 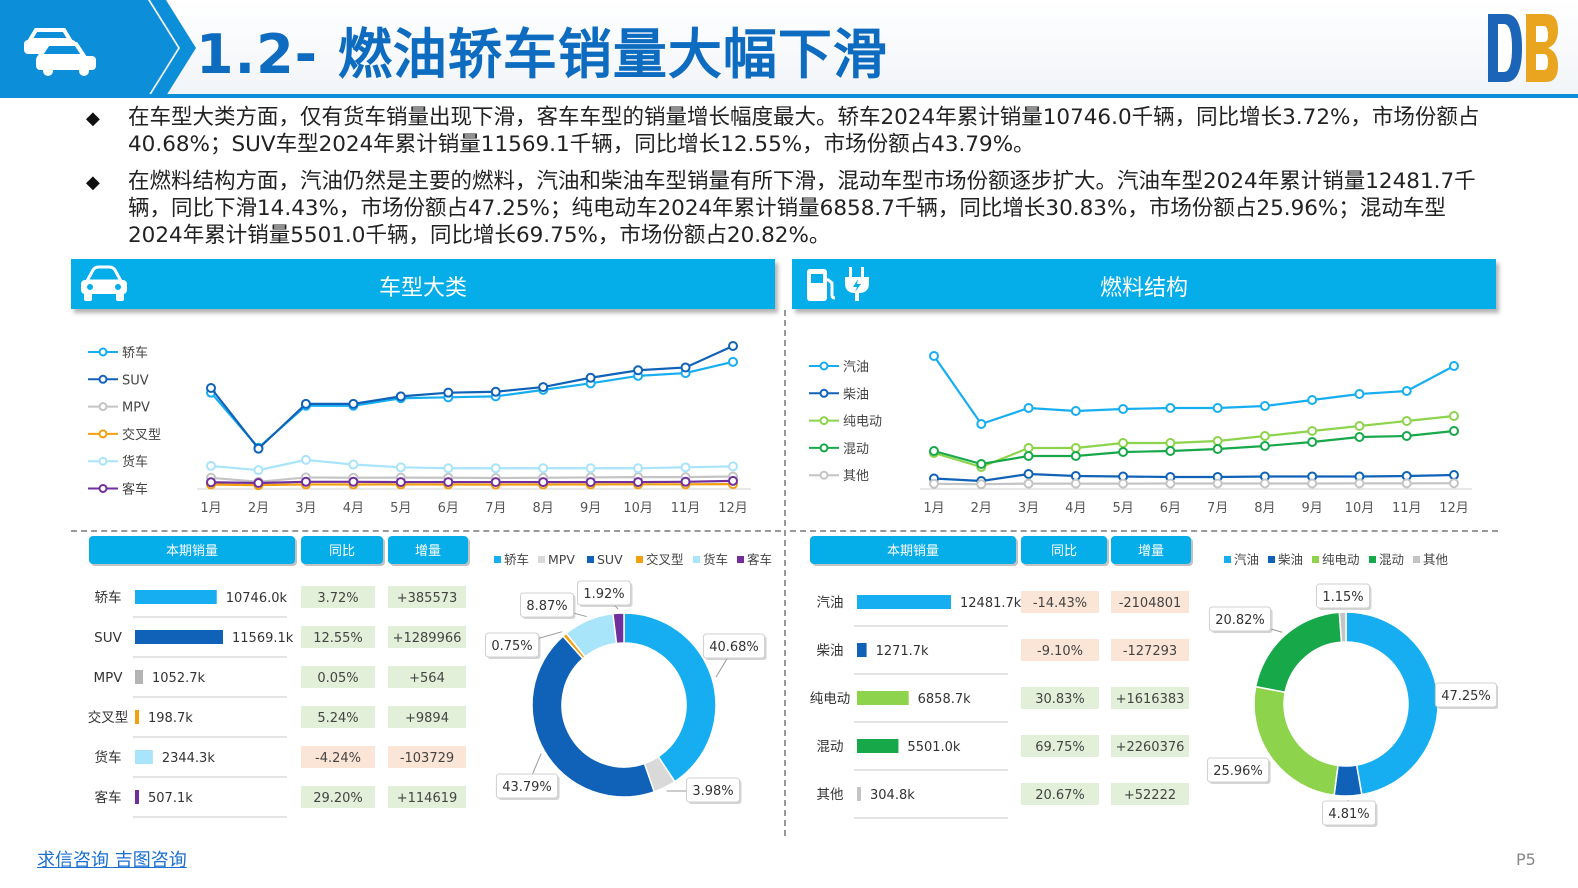 What do you see at coordinates (991, 603) in the screenshot?
I see `value-label: 12481.7k` at bounding box center [991, 603].